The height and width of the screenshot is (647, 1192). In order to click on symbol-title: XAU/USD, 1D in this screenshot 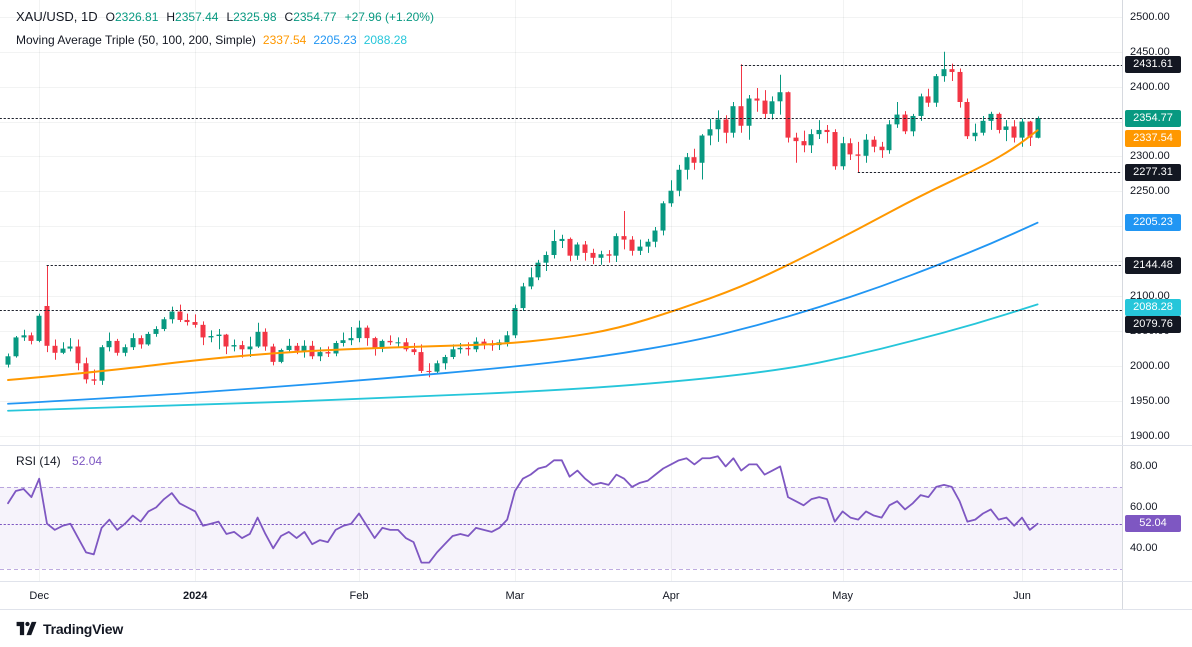, I will do `click(57, 16)`.